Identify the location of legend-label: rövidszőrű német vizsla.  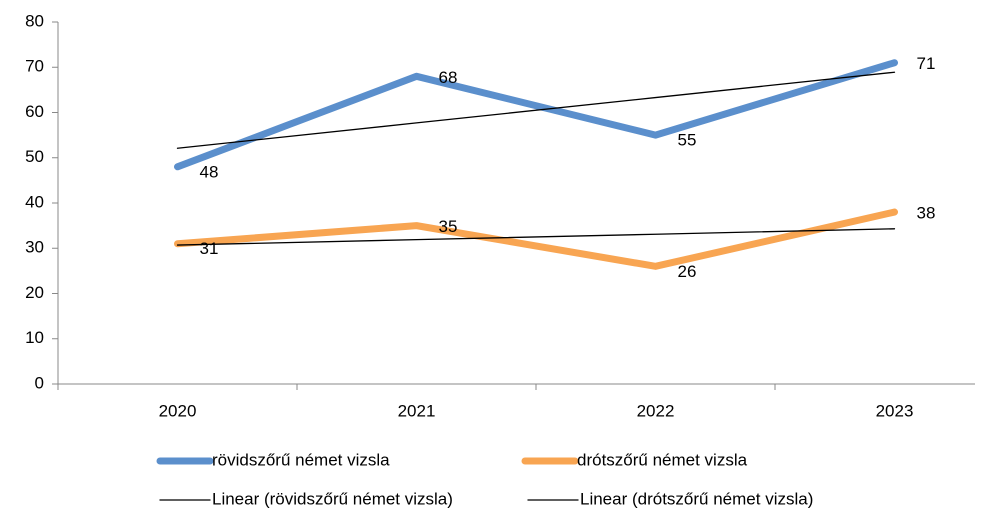
(301, 459).